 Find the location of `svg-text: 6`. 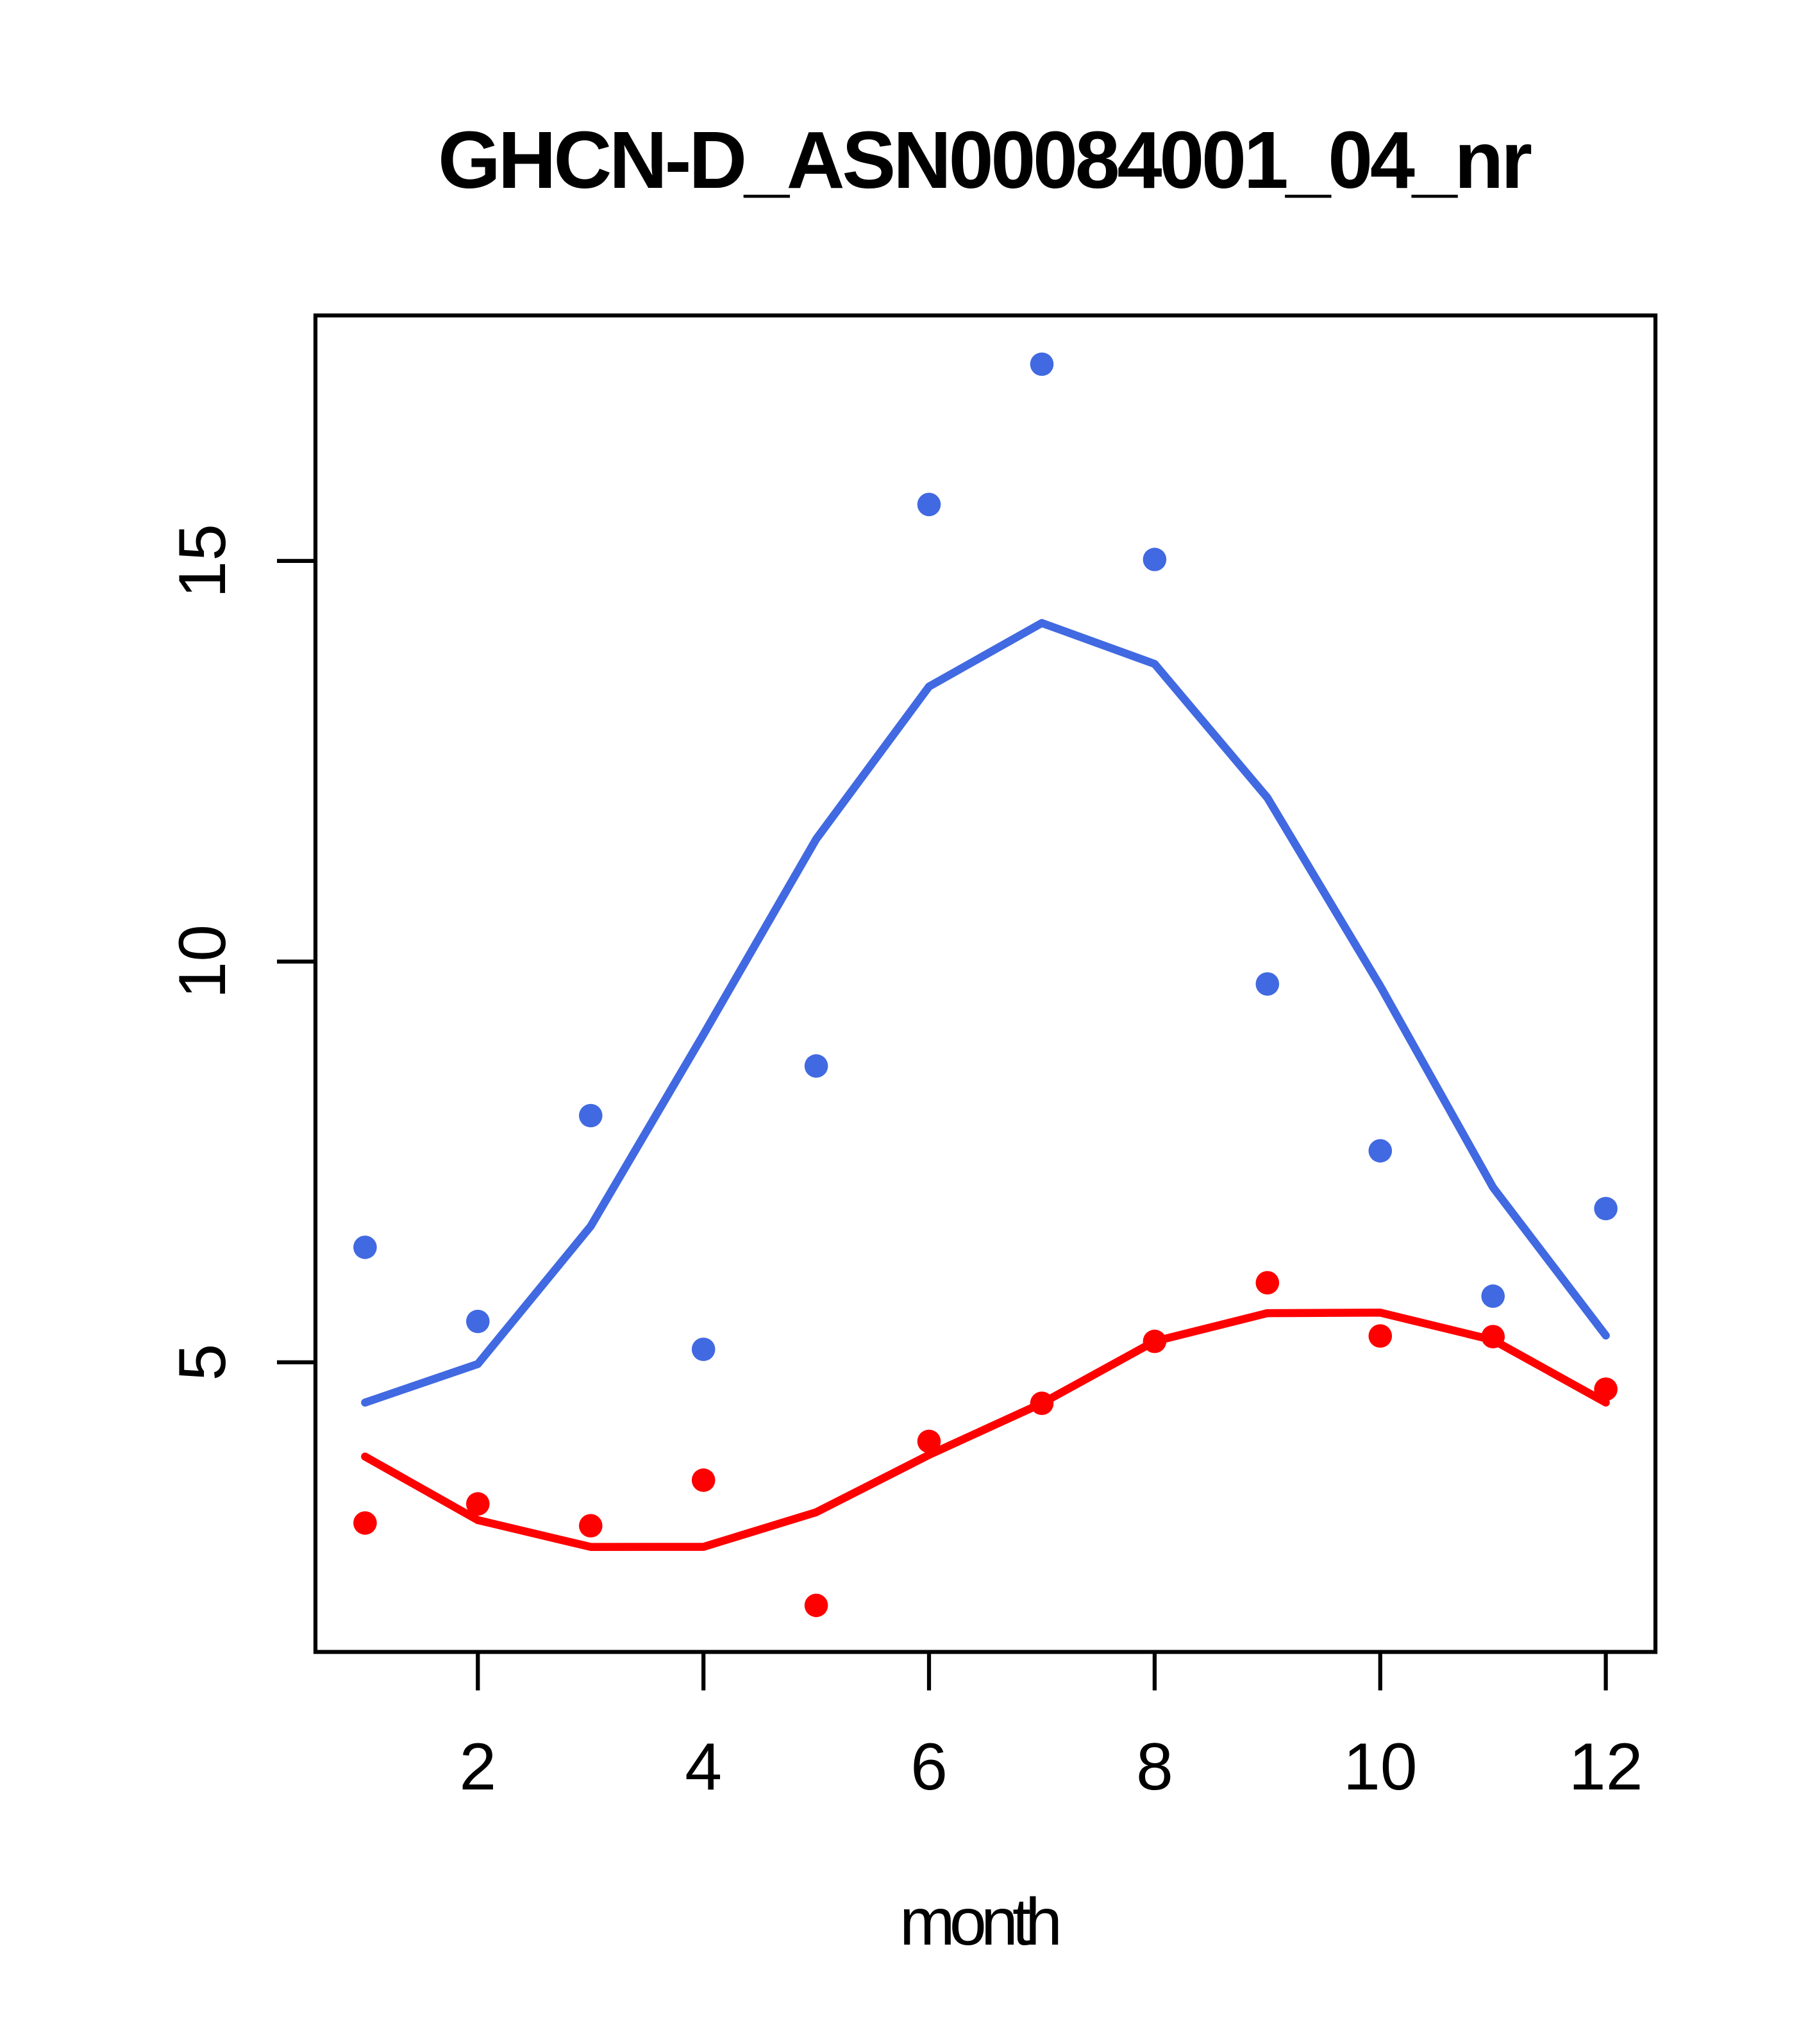

svg-text: 6 is located at coordinates (929, 1767).